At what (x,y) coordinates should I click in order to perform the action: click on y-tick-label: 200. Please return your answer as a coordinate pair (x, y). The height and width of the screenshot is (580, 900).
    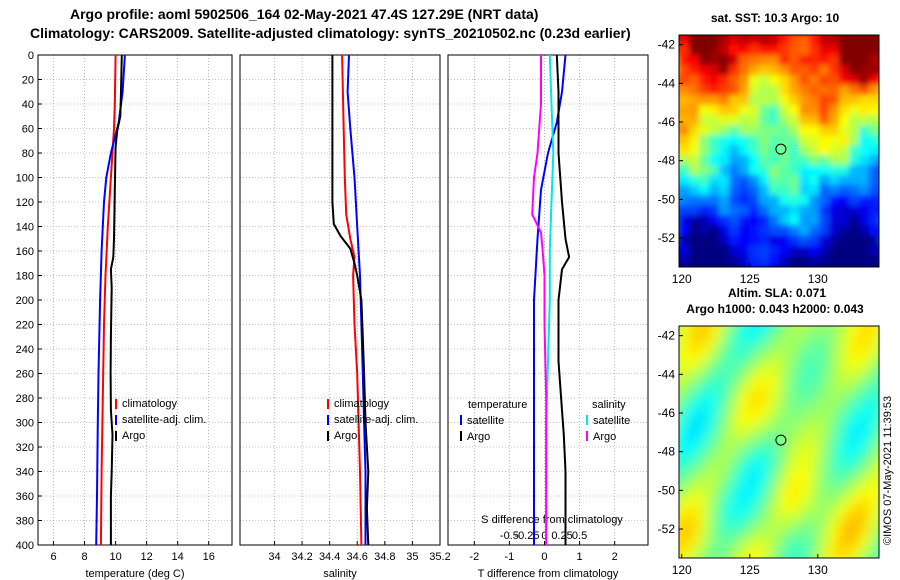
    Looking at the image, I should click on (25, 301).